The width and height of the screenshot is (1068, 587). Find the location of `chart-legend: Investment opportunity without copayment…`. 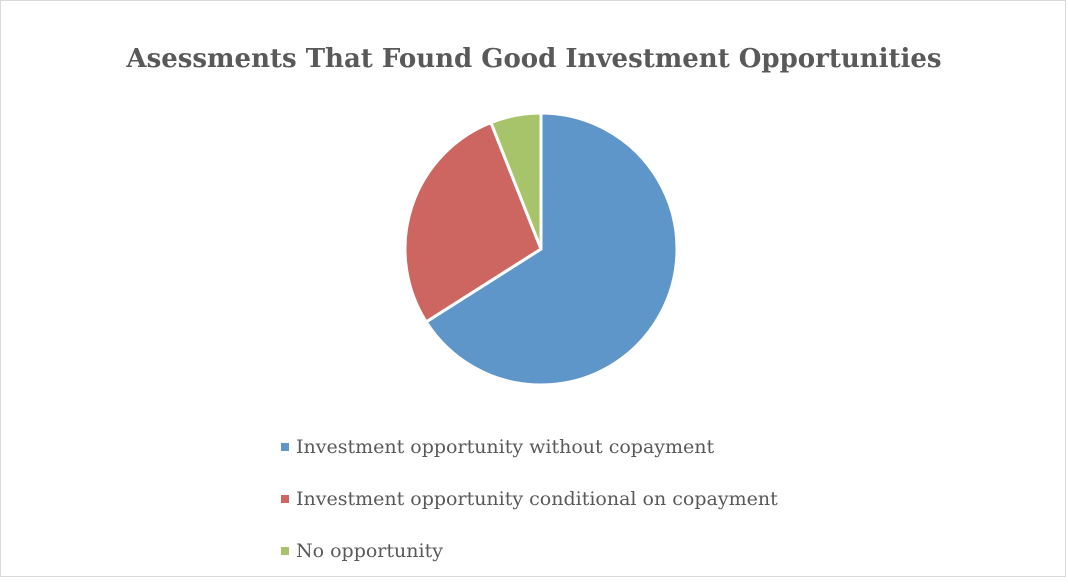

chart-legend: Investment opportunity without copayment… is located at coordinates (581, 509).